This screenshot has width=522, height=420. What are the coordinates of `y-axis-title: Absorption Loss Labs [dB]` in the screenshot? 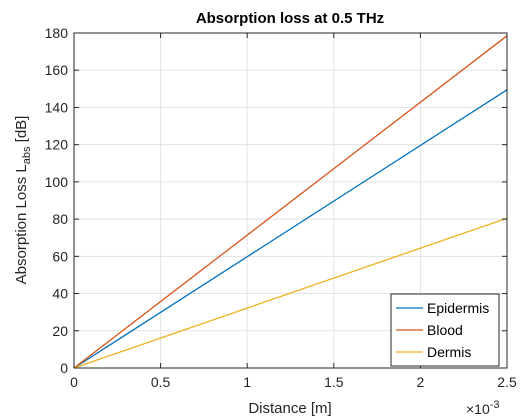 It's located at (23, 200).